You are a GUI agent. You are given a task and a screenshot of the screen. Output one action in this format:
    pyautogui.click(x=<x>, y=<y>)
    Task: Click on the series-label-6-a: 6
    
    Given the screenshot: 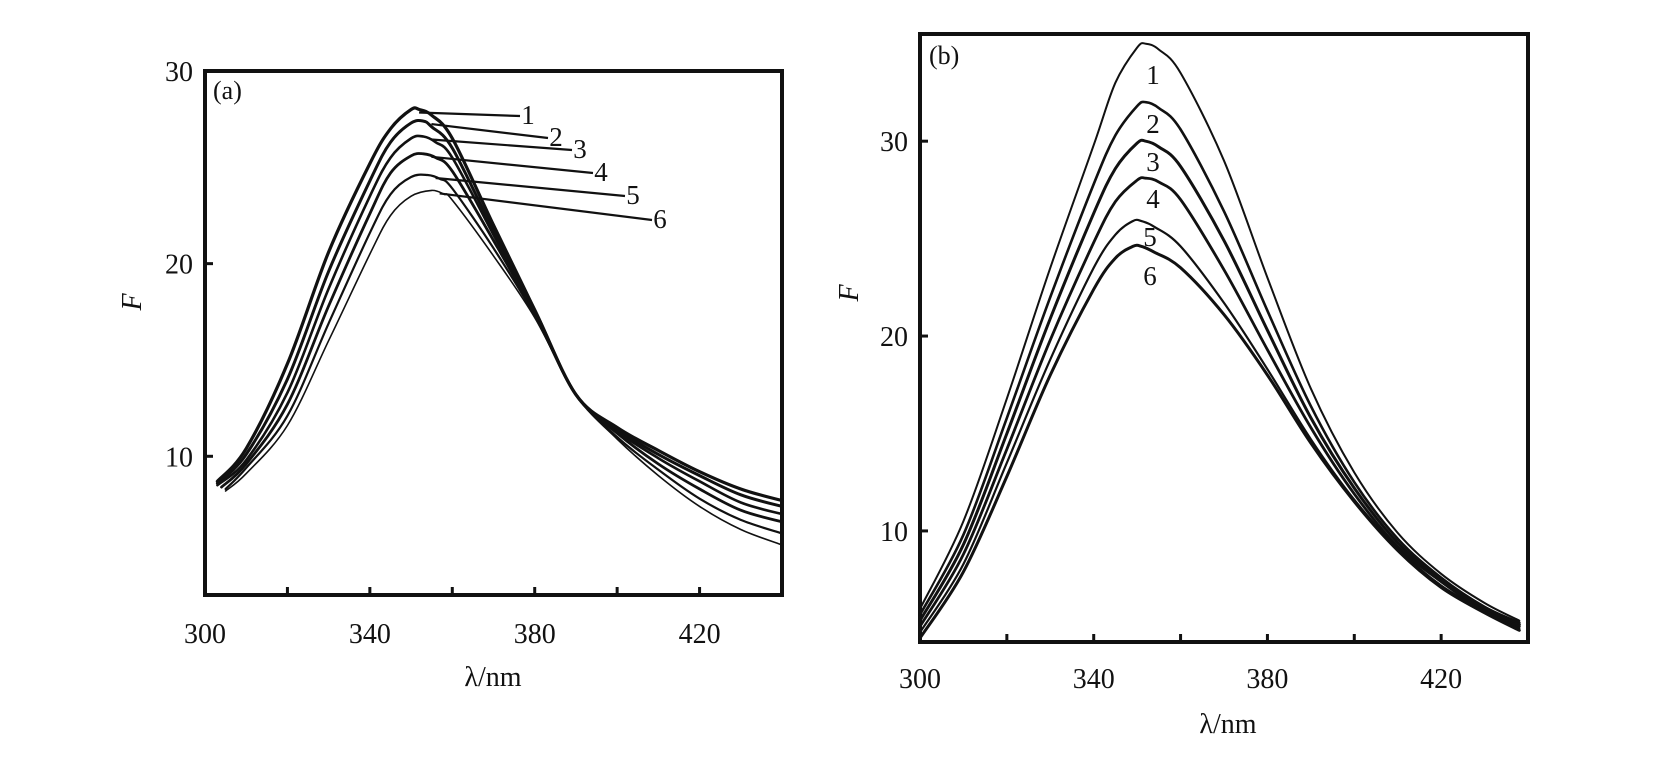 What is the action you would take?
    pyautogui.click(x=660, y=219)
    